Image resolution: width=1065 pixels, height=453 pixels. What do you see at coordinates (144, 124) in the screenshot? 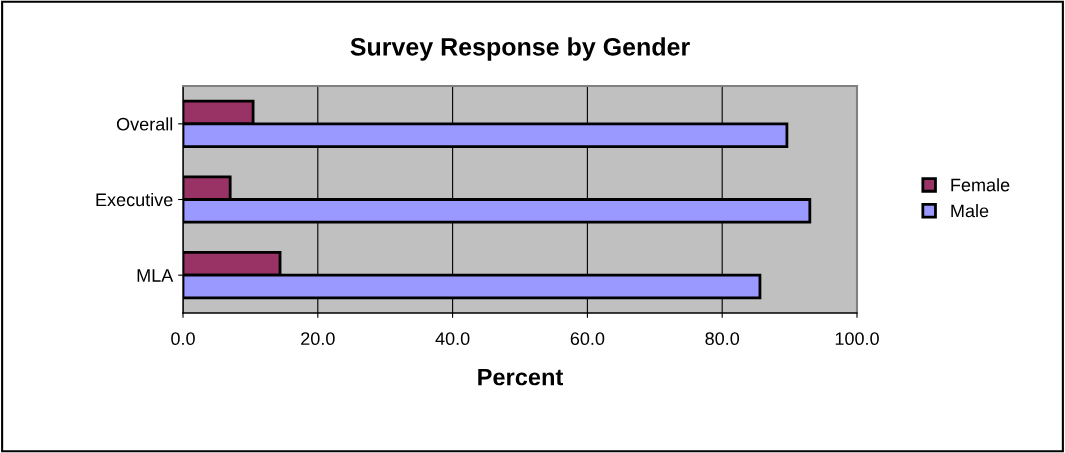
I see `y-tick-label: Overall` at bounding box center [144, 124].